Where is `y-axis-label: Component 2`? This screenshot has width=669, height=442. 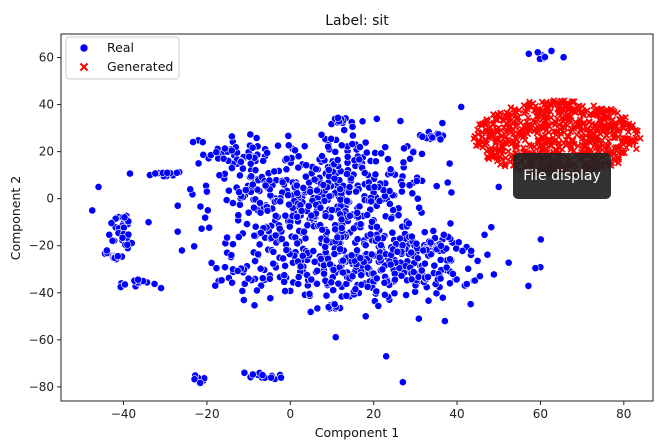
y-axis-label: Component 2 is located at coordinates (15, 218).